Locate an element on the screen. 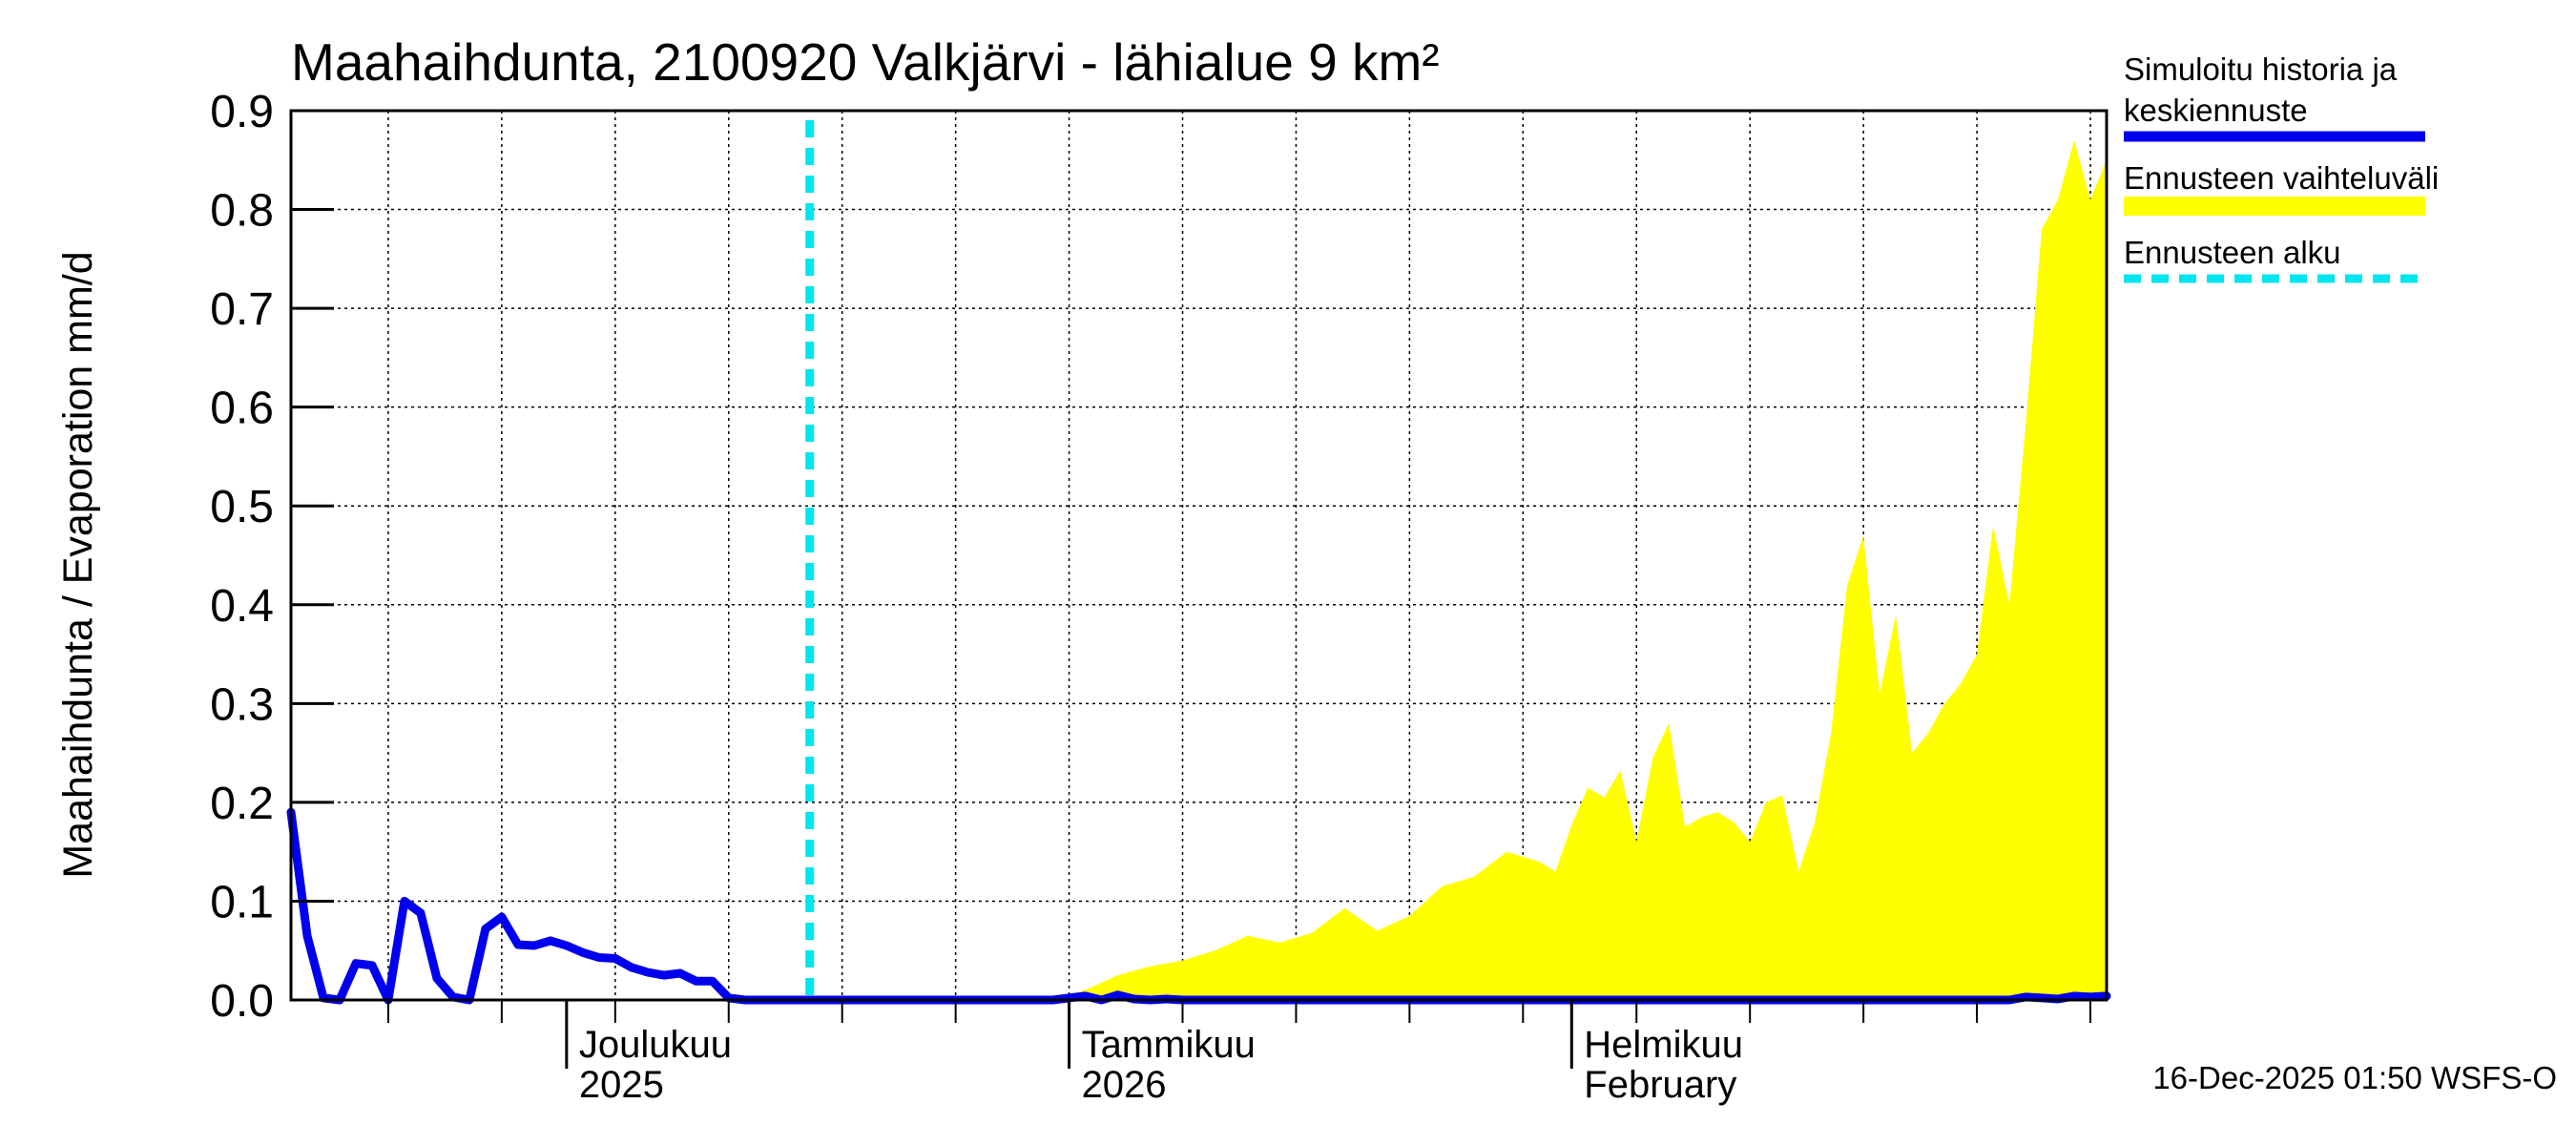 This screenshot has height=1145, width=2576. legend-label-simulated: Simuloitu historia ja is located at coordinates (2261, 69).